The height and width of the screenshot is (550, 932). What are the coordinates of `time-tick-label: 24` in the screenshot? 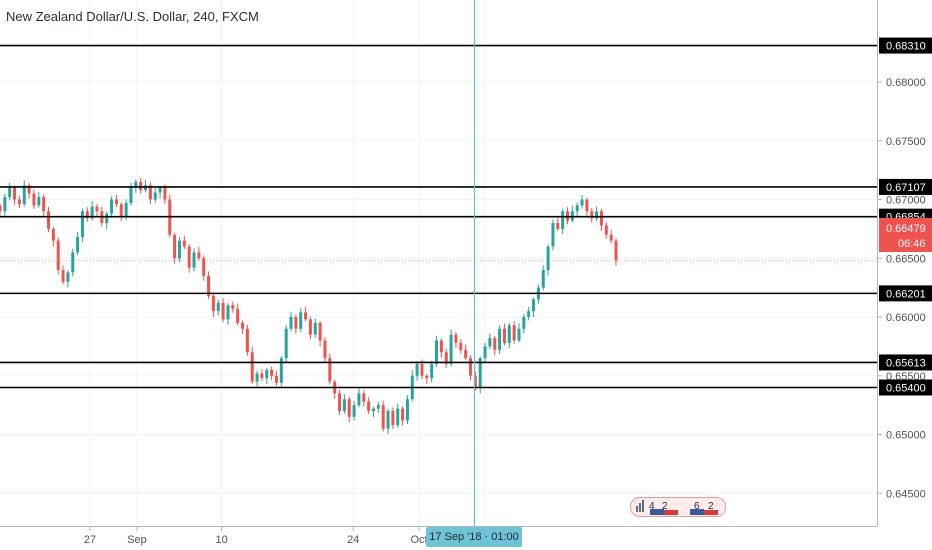 It's located at (353, 540).